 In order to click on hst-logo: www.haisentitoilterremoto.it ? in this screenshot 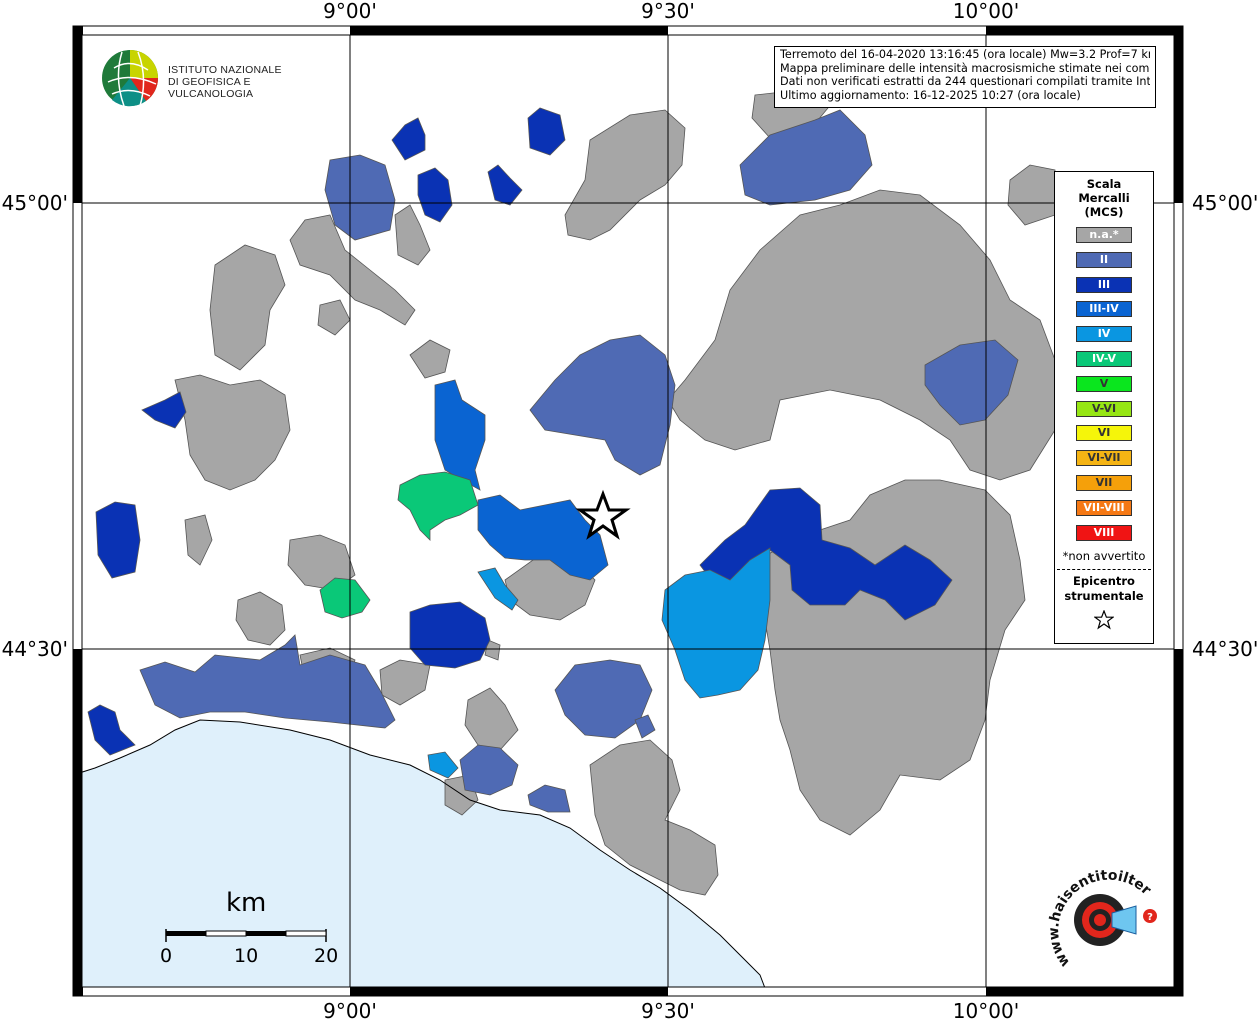, I will do `click(1101, 917)`.